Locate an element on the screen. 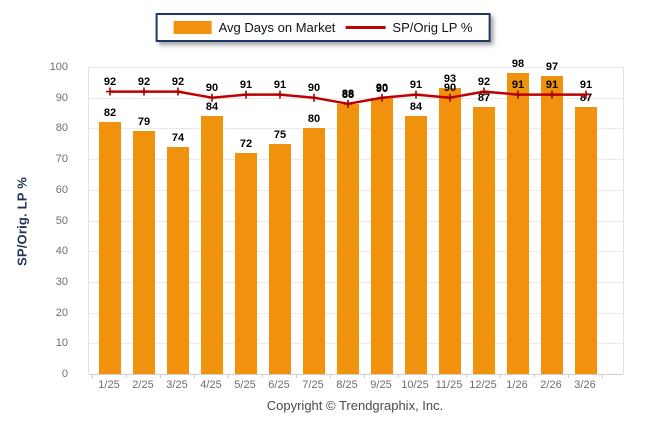 Image resolution: width=646 pixels, height=434 pixels. legend-line-label: SP/Orig LP % is located at coordinates (432, 27).